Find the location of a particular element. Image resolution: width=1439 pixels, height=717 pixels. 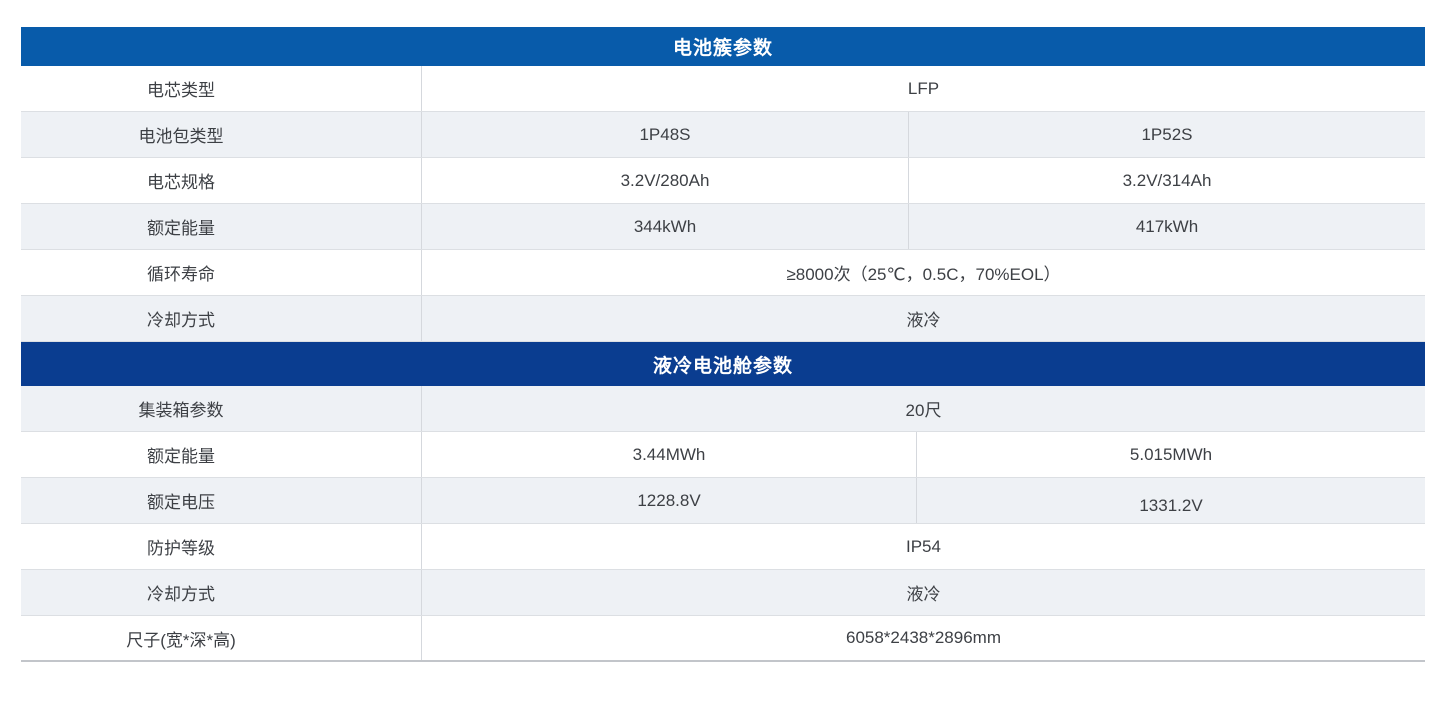

row-label: 尺子(宽*深*高) is located at coordinates (221, 638).